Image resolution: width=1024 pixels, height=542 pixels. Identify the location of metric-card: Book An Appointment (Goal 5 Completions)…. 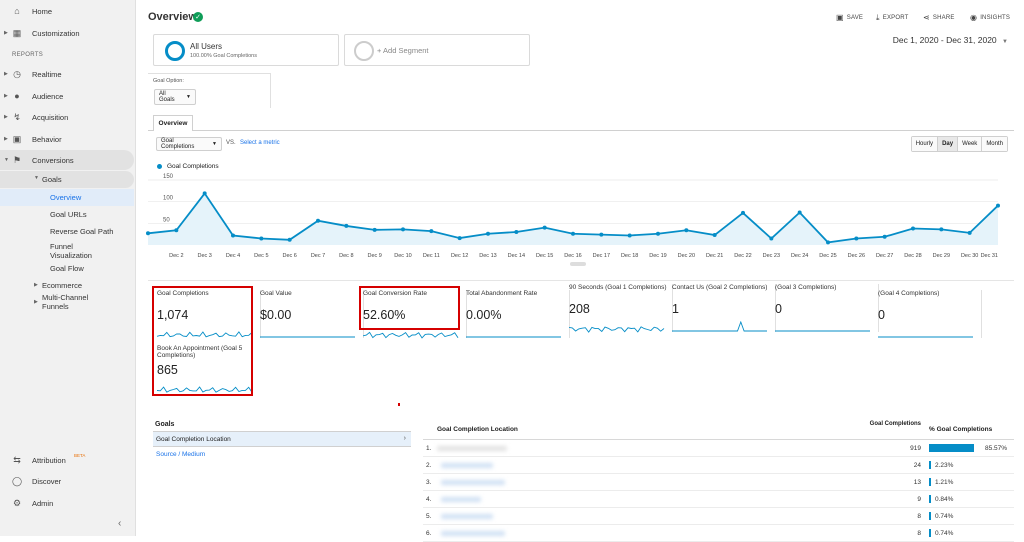
(207, 372).